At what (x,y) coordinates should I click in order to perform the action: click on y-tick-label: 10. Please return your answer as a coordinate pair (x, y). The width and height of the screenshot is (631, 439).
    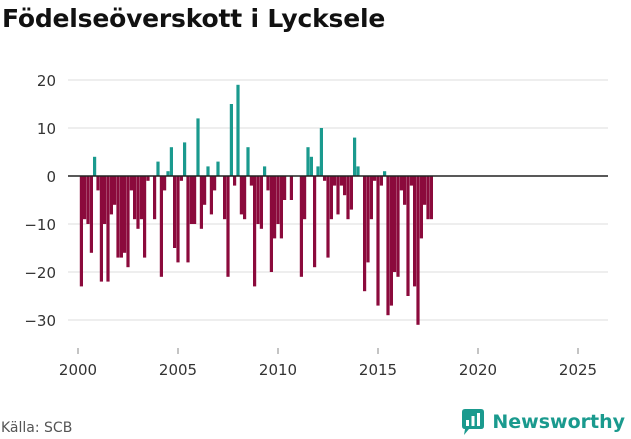
    Looking at the image, I should click on (46, 129).